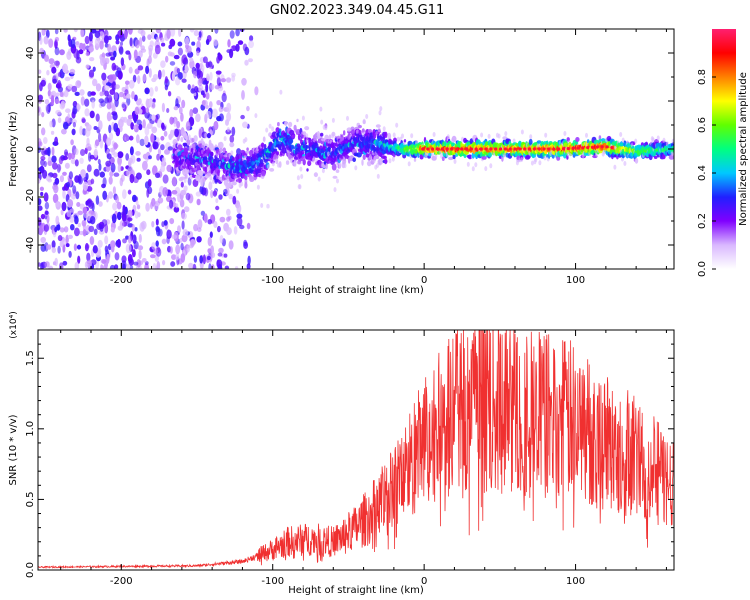  Describe the element at coordinates (702, 269) in the screenshot. I see `colorbar-tick-label: 0.0` at that location.